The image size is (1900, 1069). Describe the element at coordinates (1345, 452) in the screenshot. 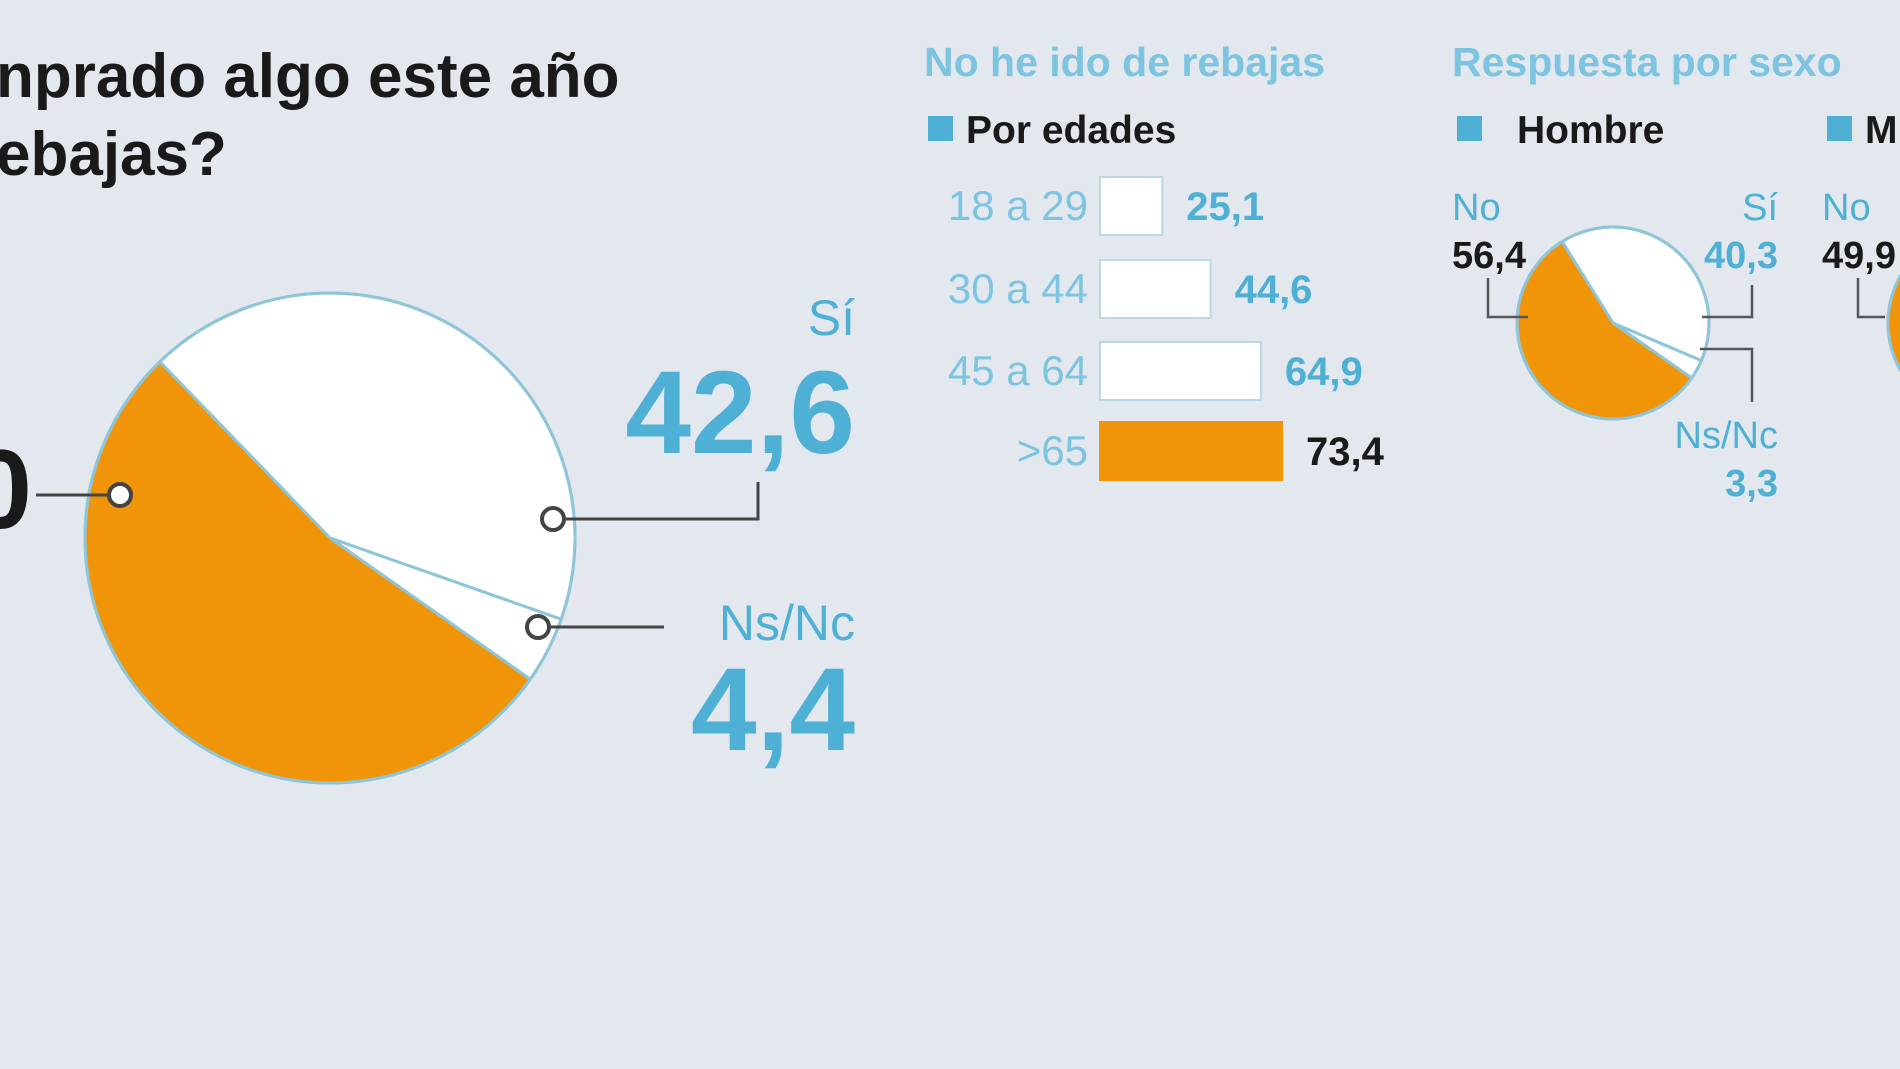

I see `bar-value-label: 73,4` at that location.